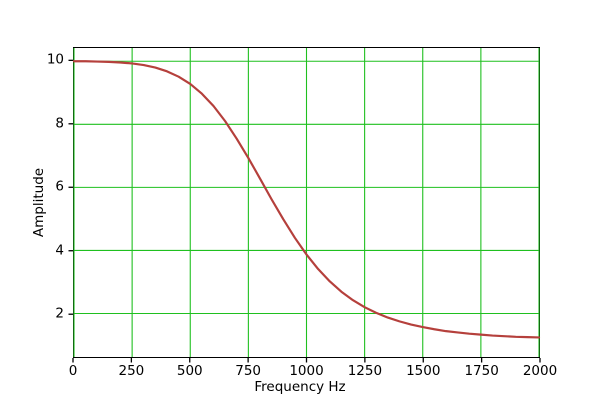 The width and height of the screenshot is (600, 400). Describe the element at coordinates (306, 371) in the screenshot. I see `x-tick-label: 1000` at that location.